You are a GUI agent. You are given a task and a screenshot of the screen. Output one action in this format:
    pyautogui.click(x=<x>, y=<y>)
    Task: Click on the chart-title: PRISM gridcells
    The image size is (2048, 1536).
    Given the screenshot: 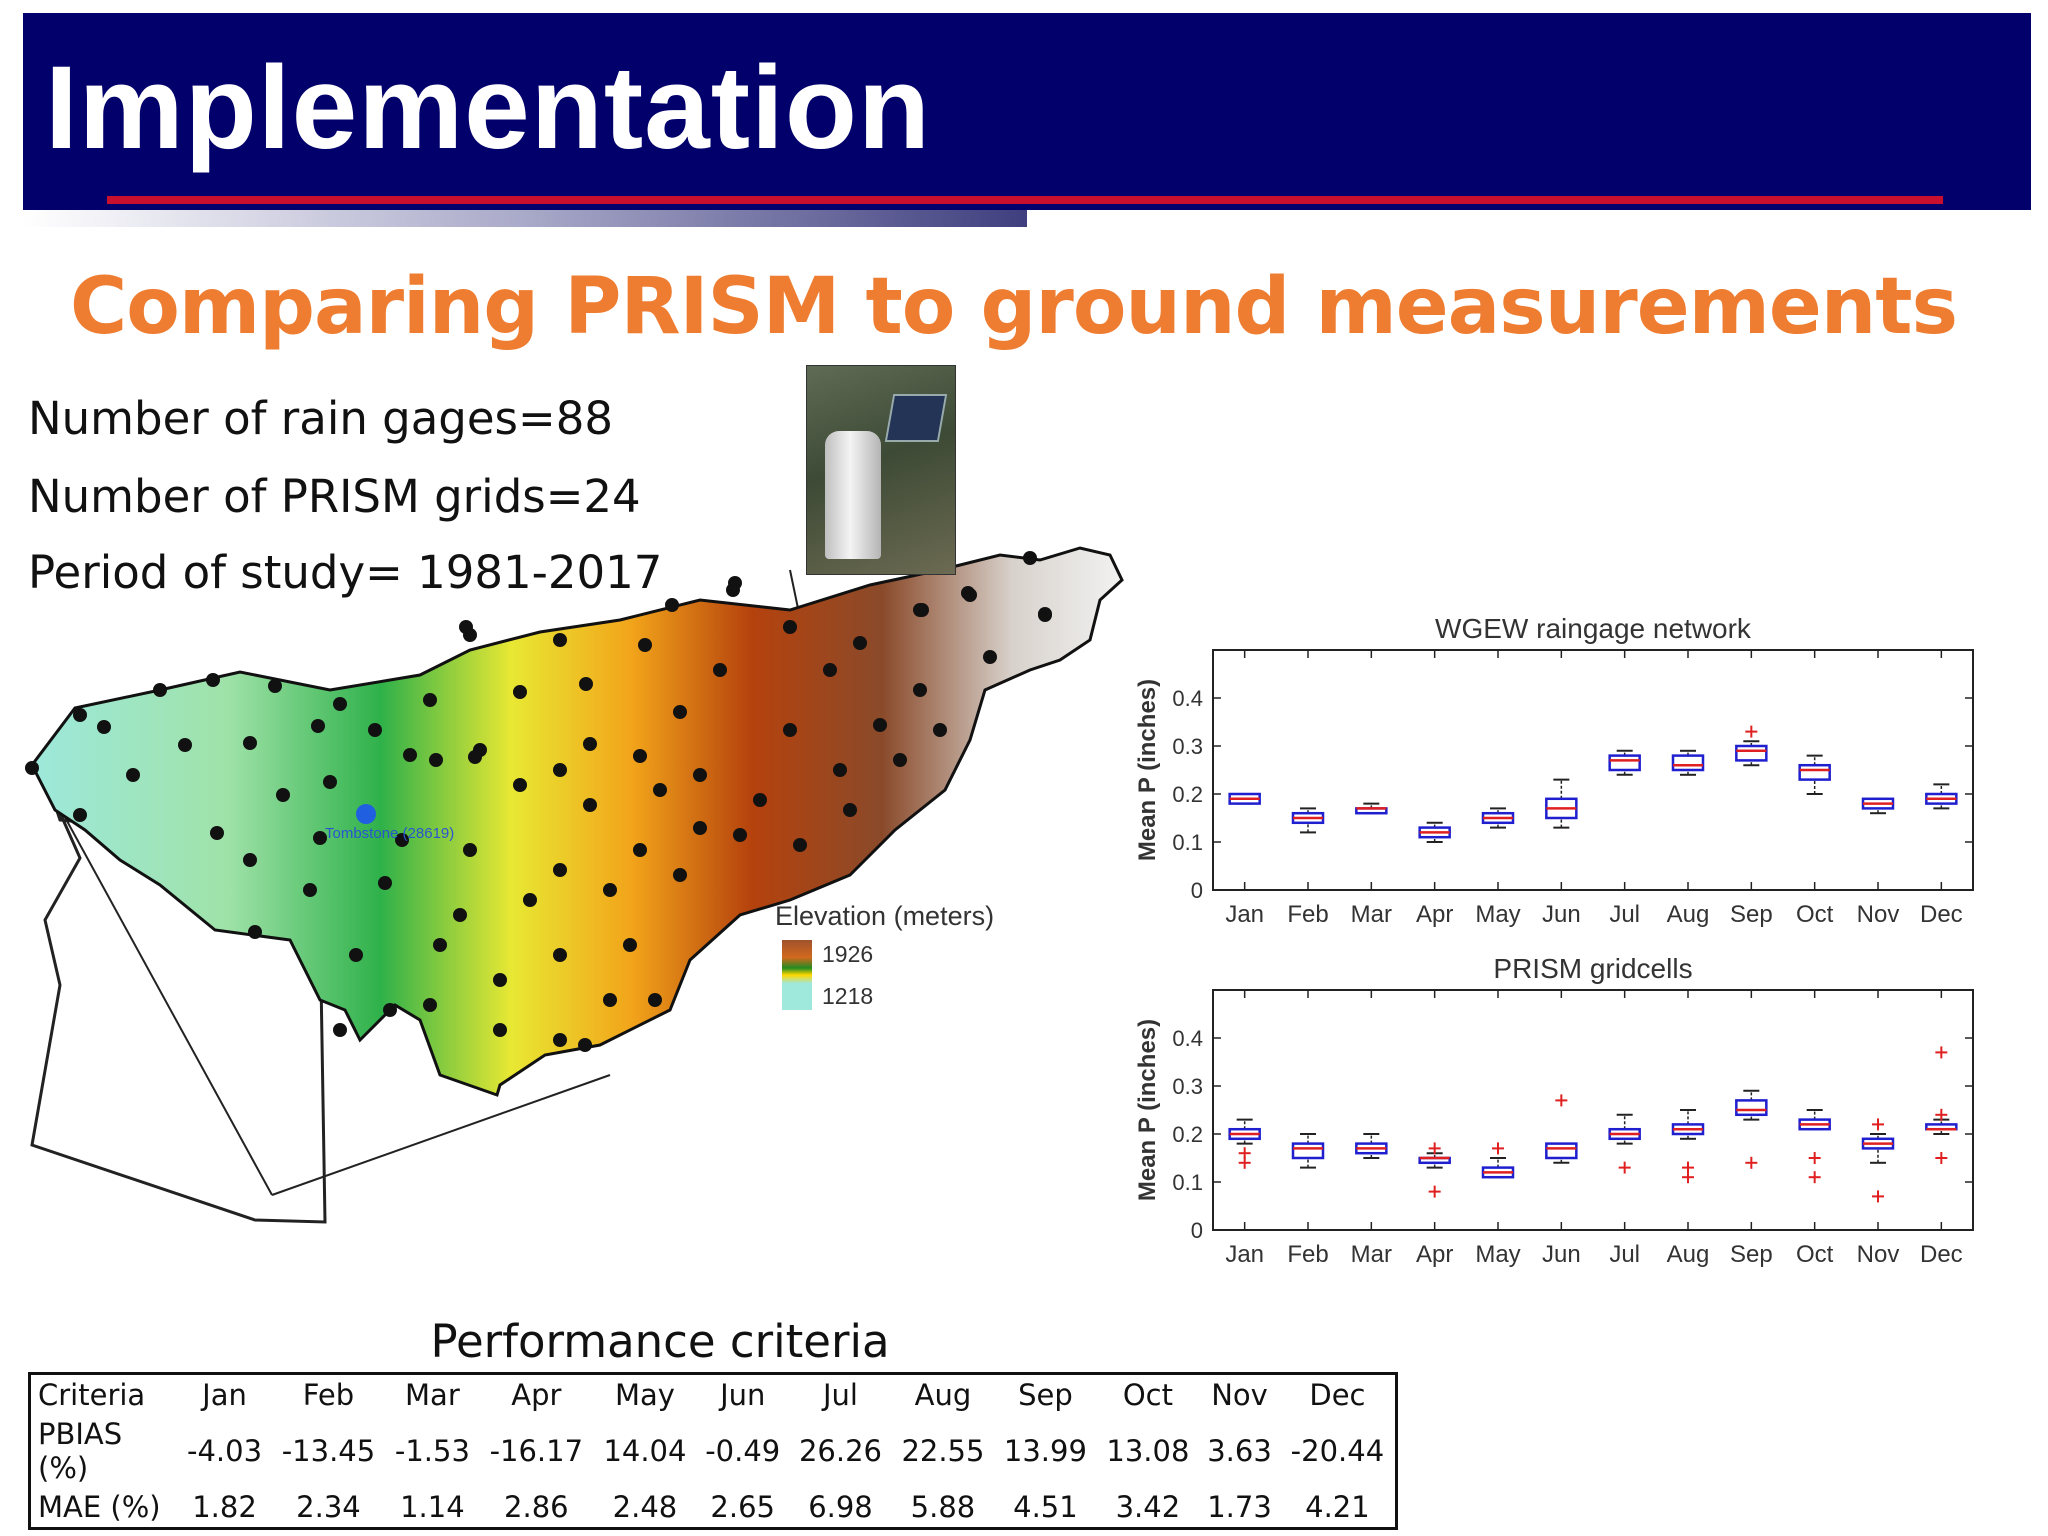 What is the action you would take?
    pyautogui.click(x=1592, y=968)
    